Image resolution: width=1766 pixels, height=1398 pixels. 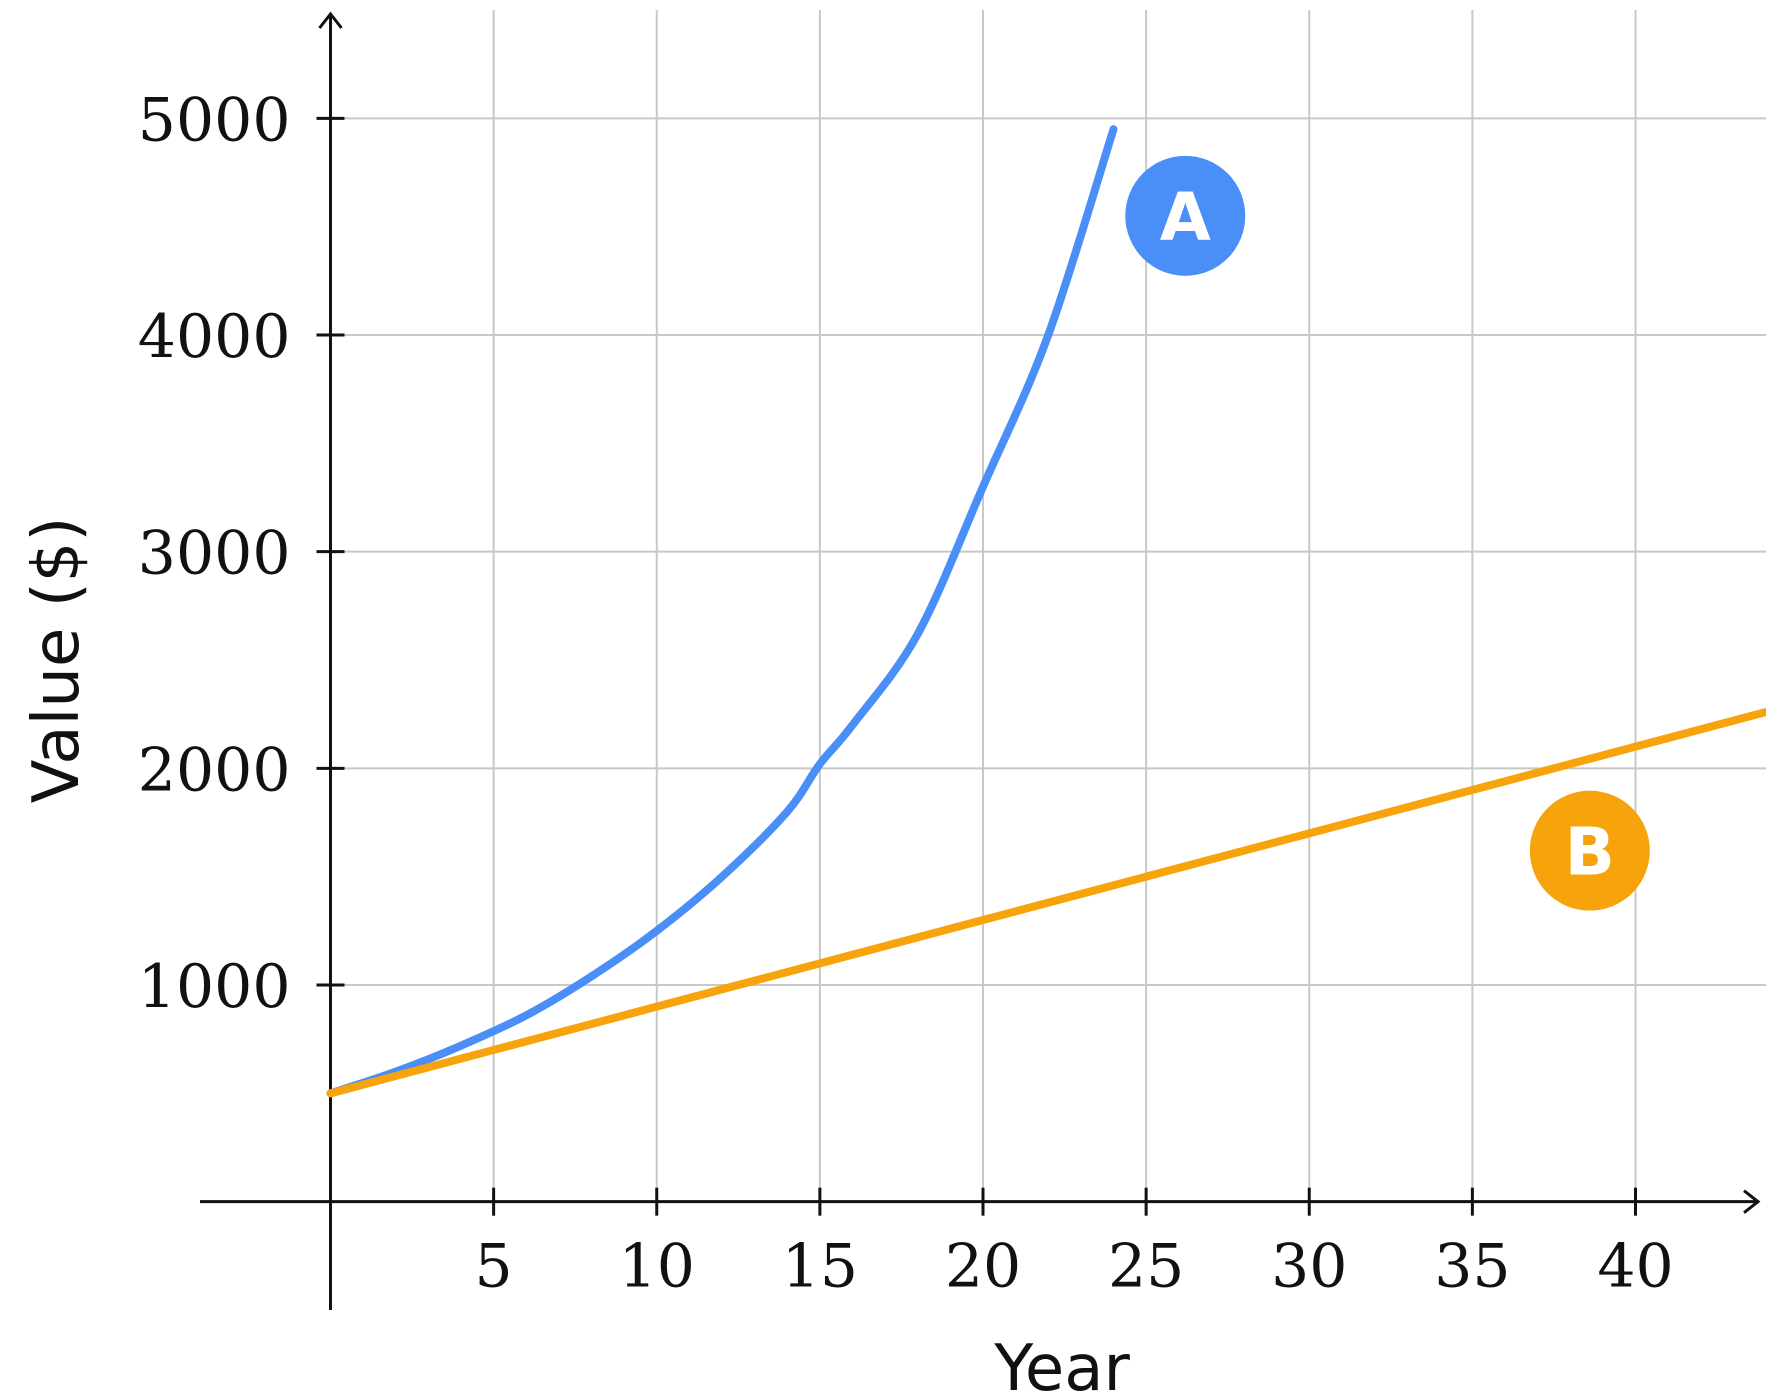 I want to click on x-tick-label: 15, so click(x=820, y=1267).